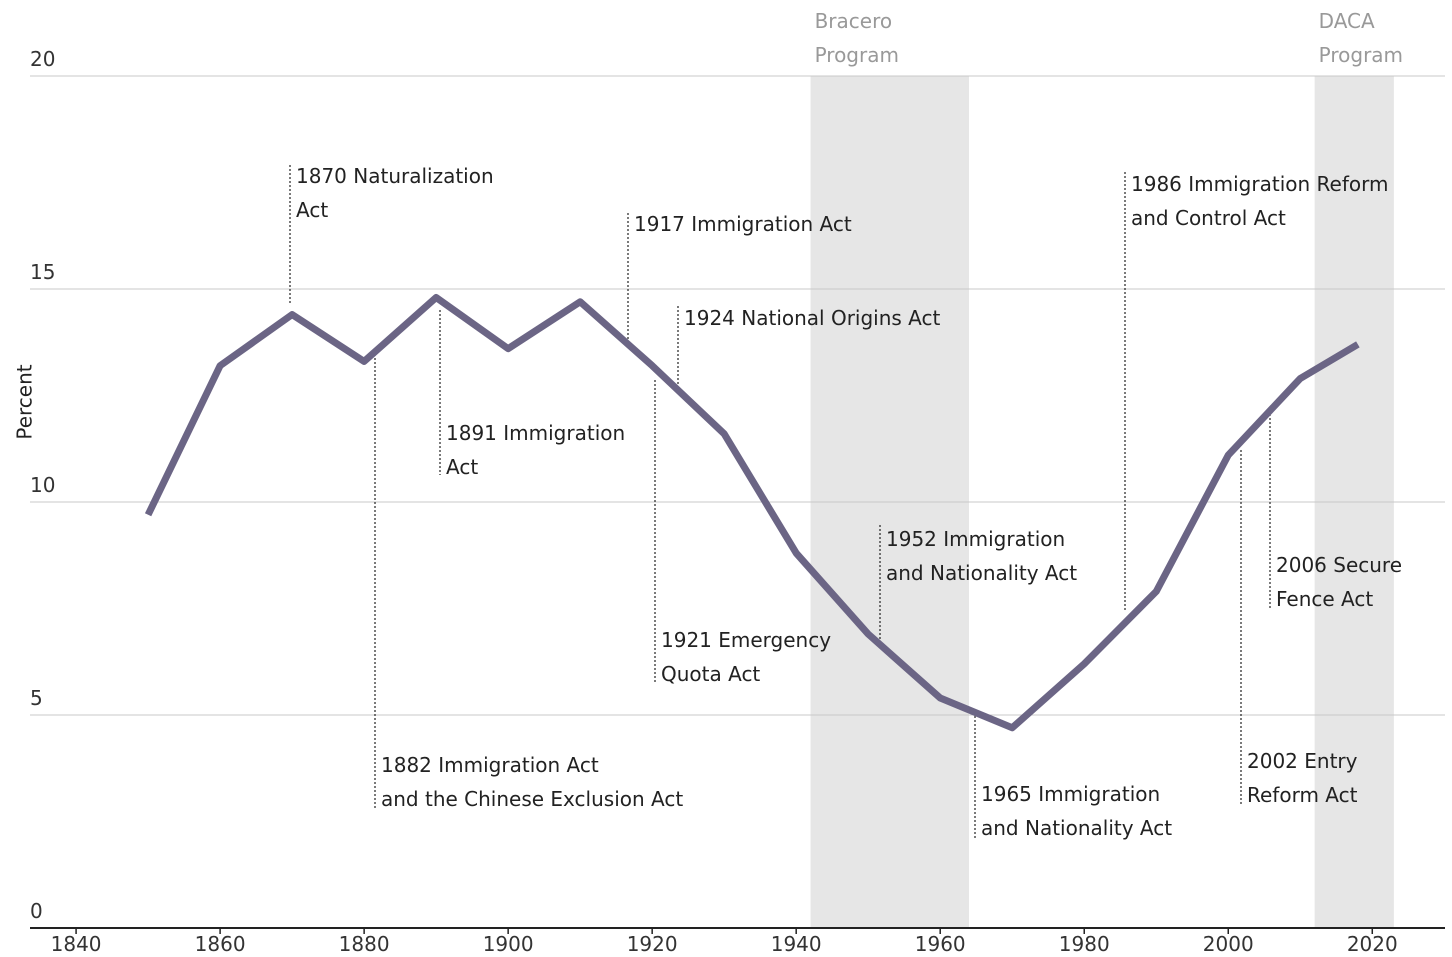  Describe the element at coordinates (42, 59) in the screenshot. I see `y-tick-label: 20` at that location.